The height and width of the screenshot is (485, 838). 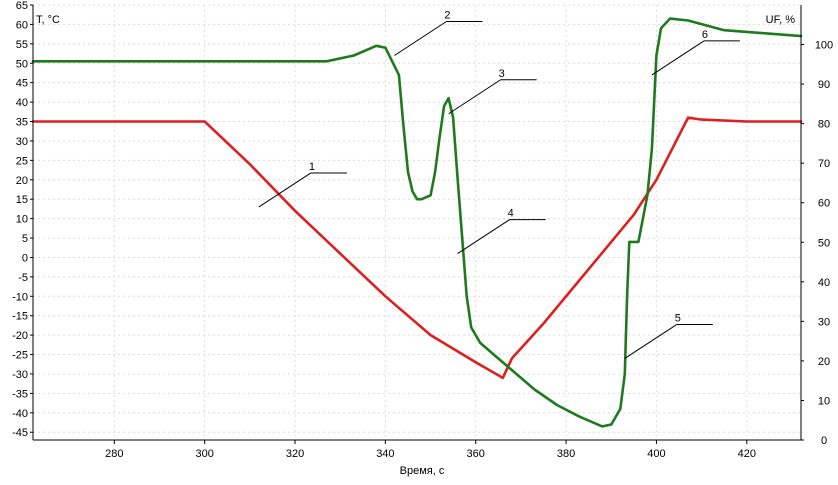 I want to click on y-left-tick-label: -5, so click(x=23, y=278).